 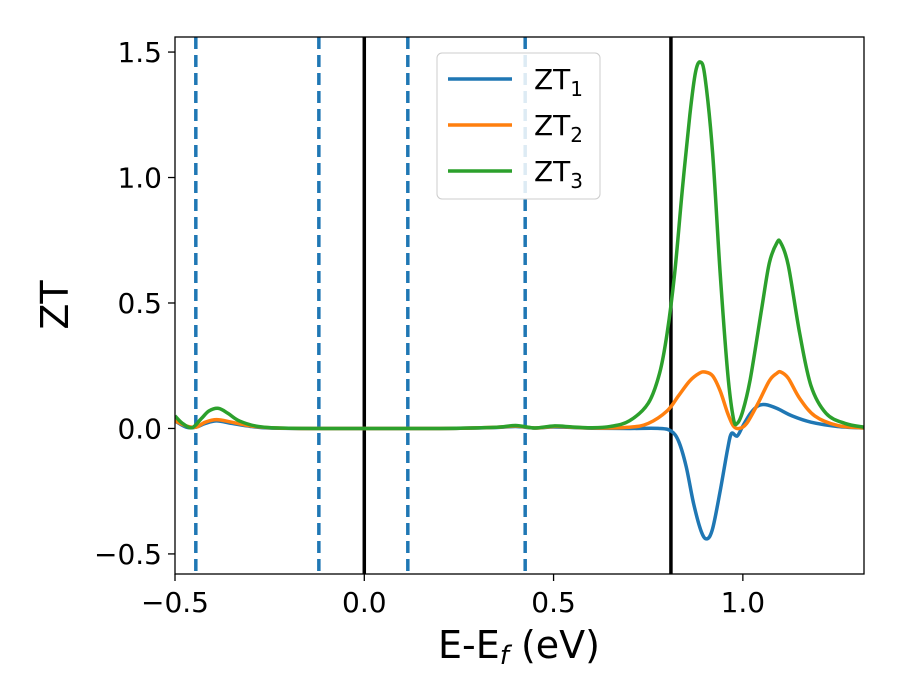 What do you see at coordinates (139, 303) in the screenshot?
I see `y-tick-label: 0.5` at bounding box center [139, 303].